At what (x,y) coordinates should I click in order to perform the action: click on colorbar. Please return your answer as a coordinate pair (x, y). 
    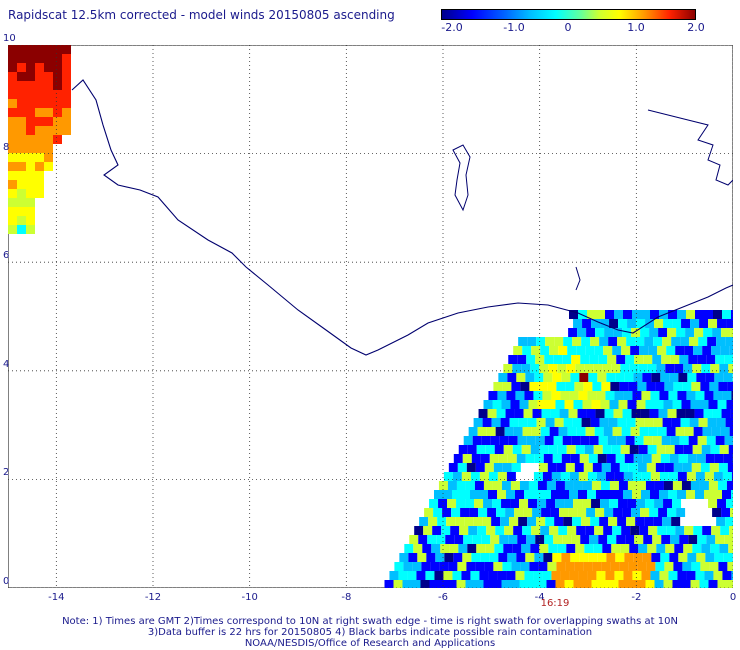
    Looking at the image, I should click on (568, 14).